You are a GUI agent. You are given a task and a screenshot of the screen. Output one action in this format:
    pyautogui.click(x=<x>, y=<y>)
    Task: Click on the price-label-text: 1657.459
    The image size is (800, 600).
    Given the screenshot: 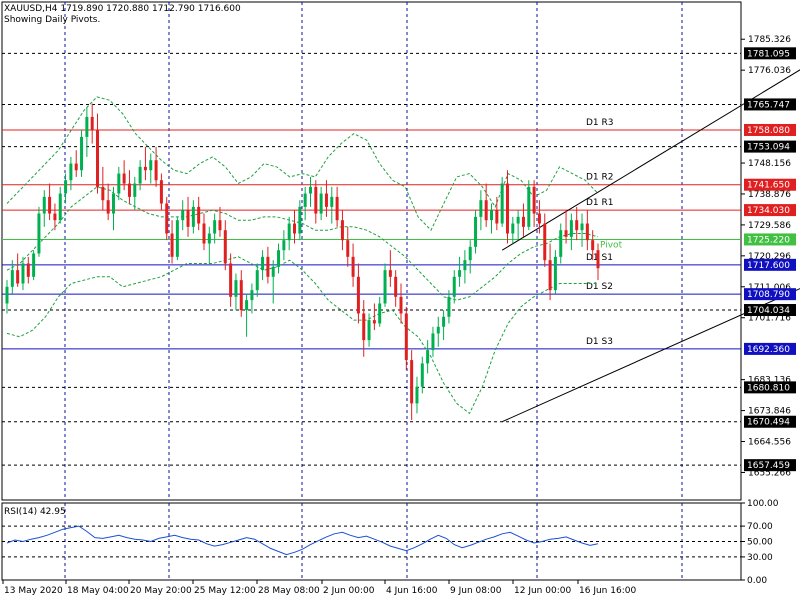 What is the action you would take?
    pyautogui.click(x=768, y=466)
    